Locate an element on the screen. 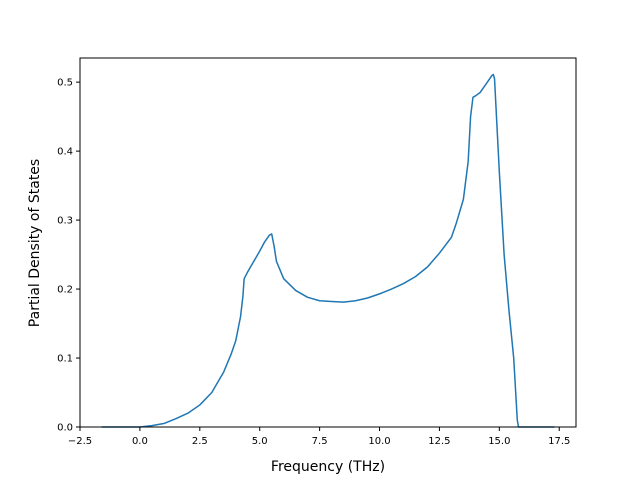  x-tick-label: −2.5 is located at coordinates (80, 441).